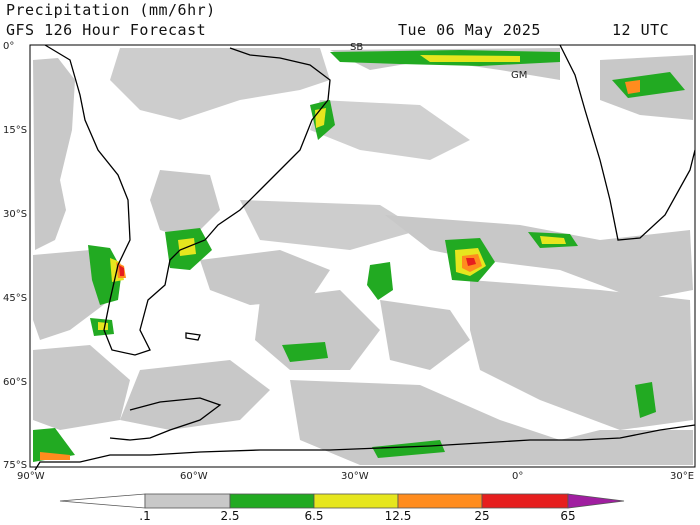 The image size is (700, 525). What do you see at coordinates (111, 10) in the screenshot?
I see `map-title: Precipitation (mm/6hr)` at bounding box center [111, 10].